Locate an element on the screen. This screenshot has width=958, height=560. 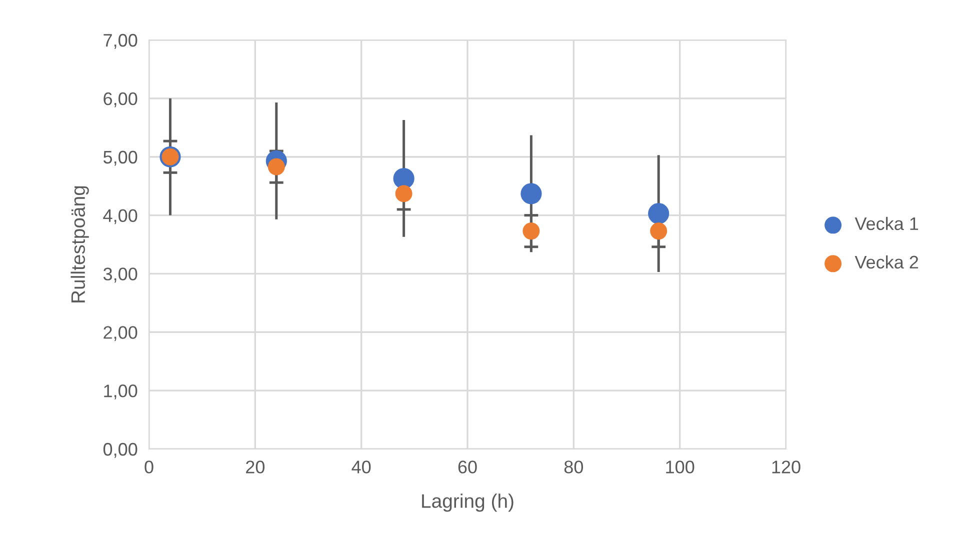
y-tick-label: 5,00 is located at coordinates (120, 158).